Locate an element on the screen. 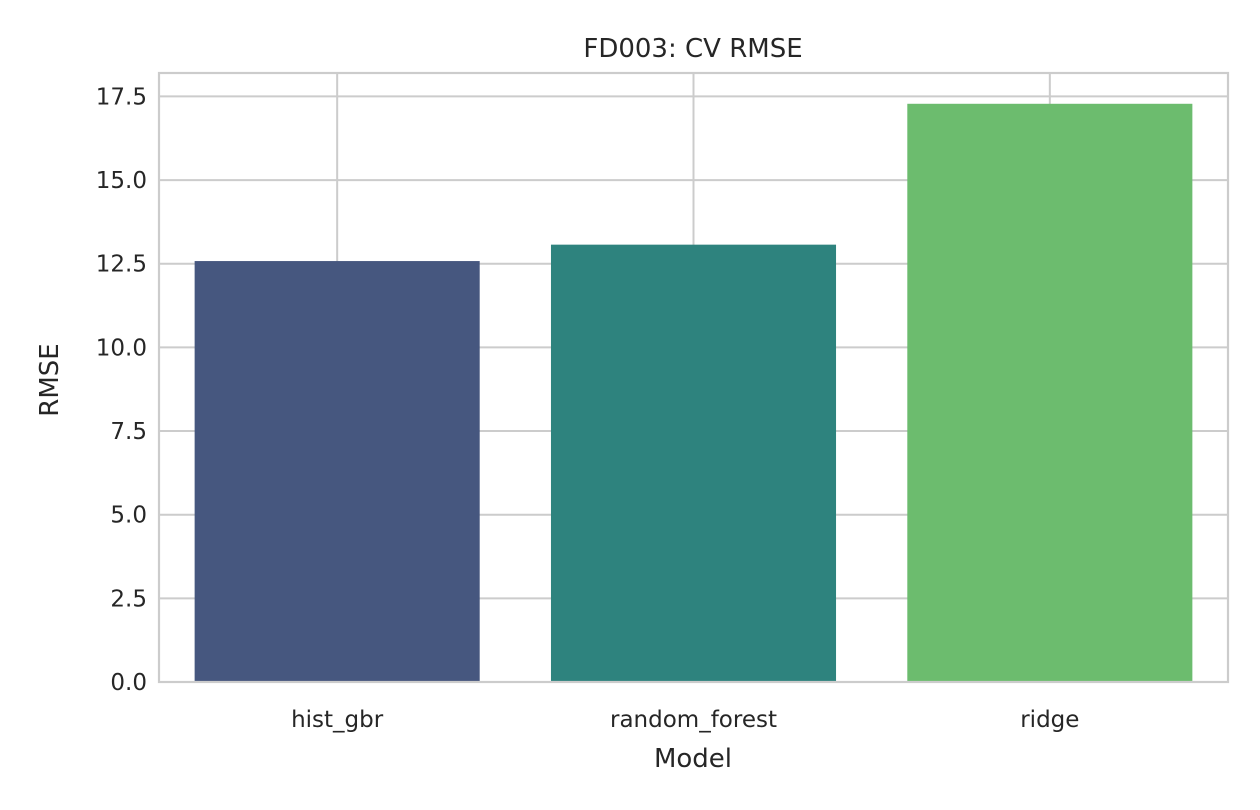 This screenshot has width=1260, height=810. bar-random-forest is located at coordinates (693, 463).